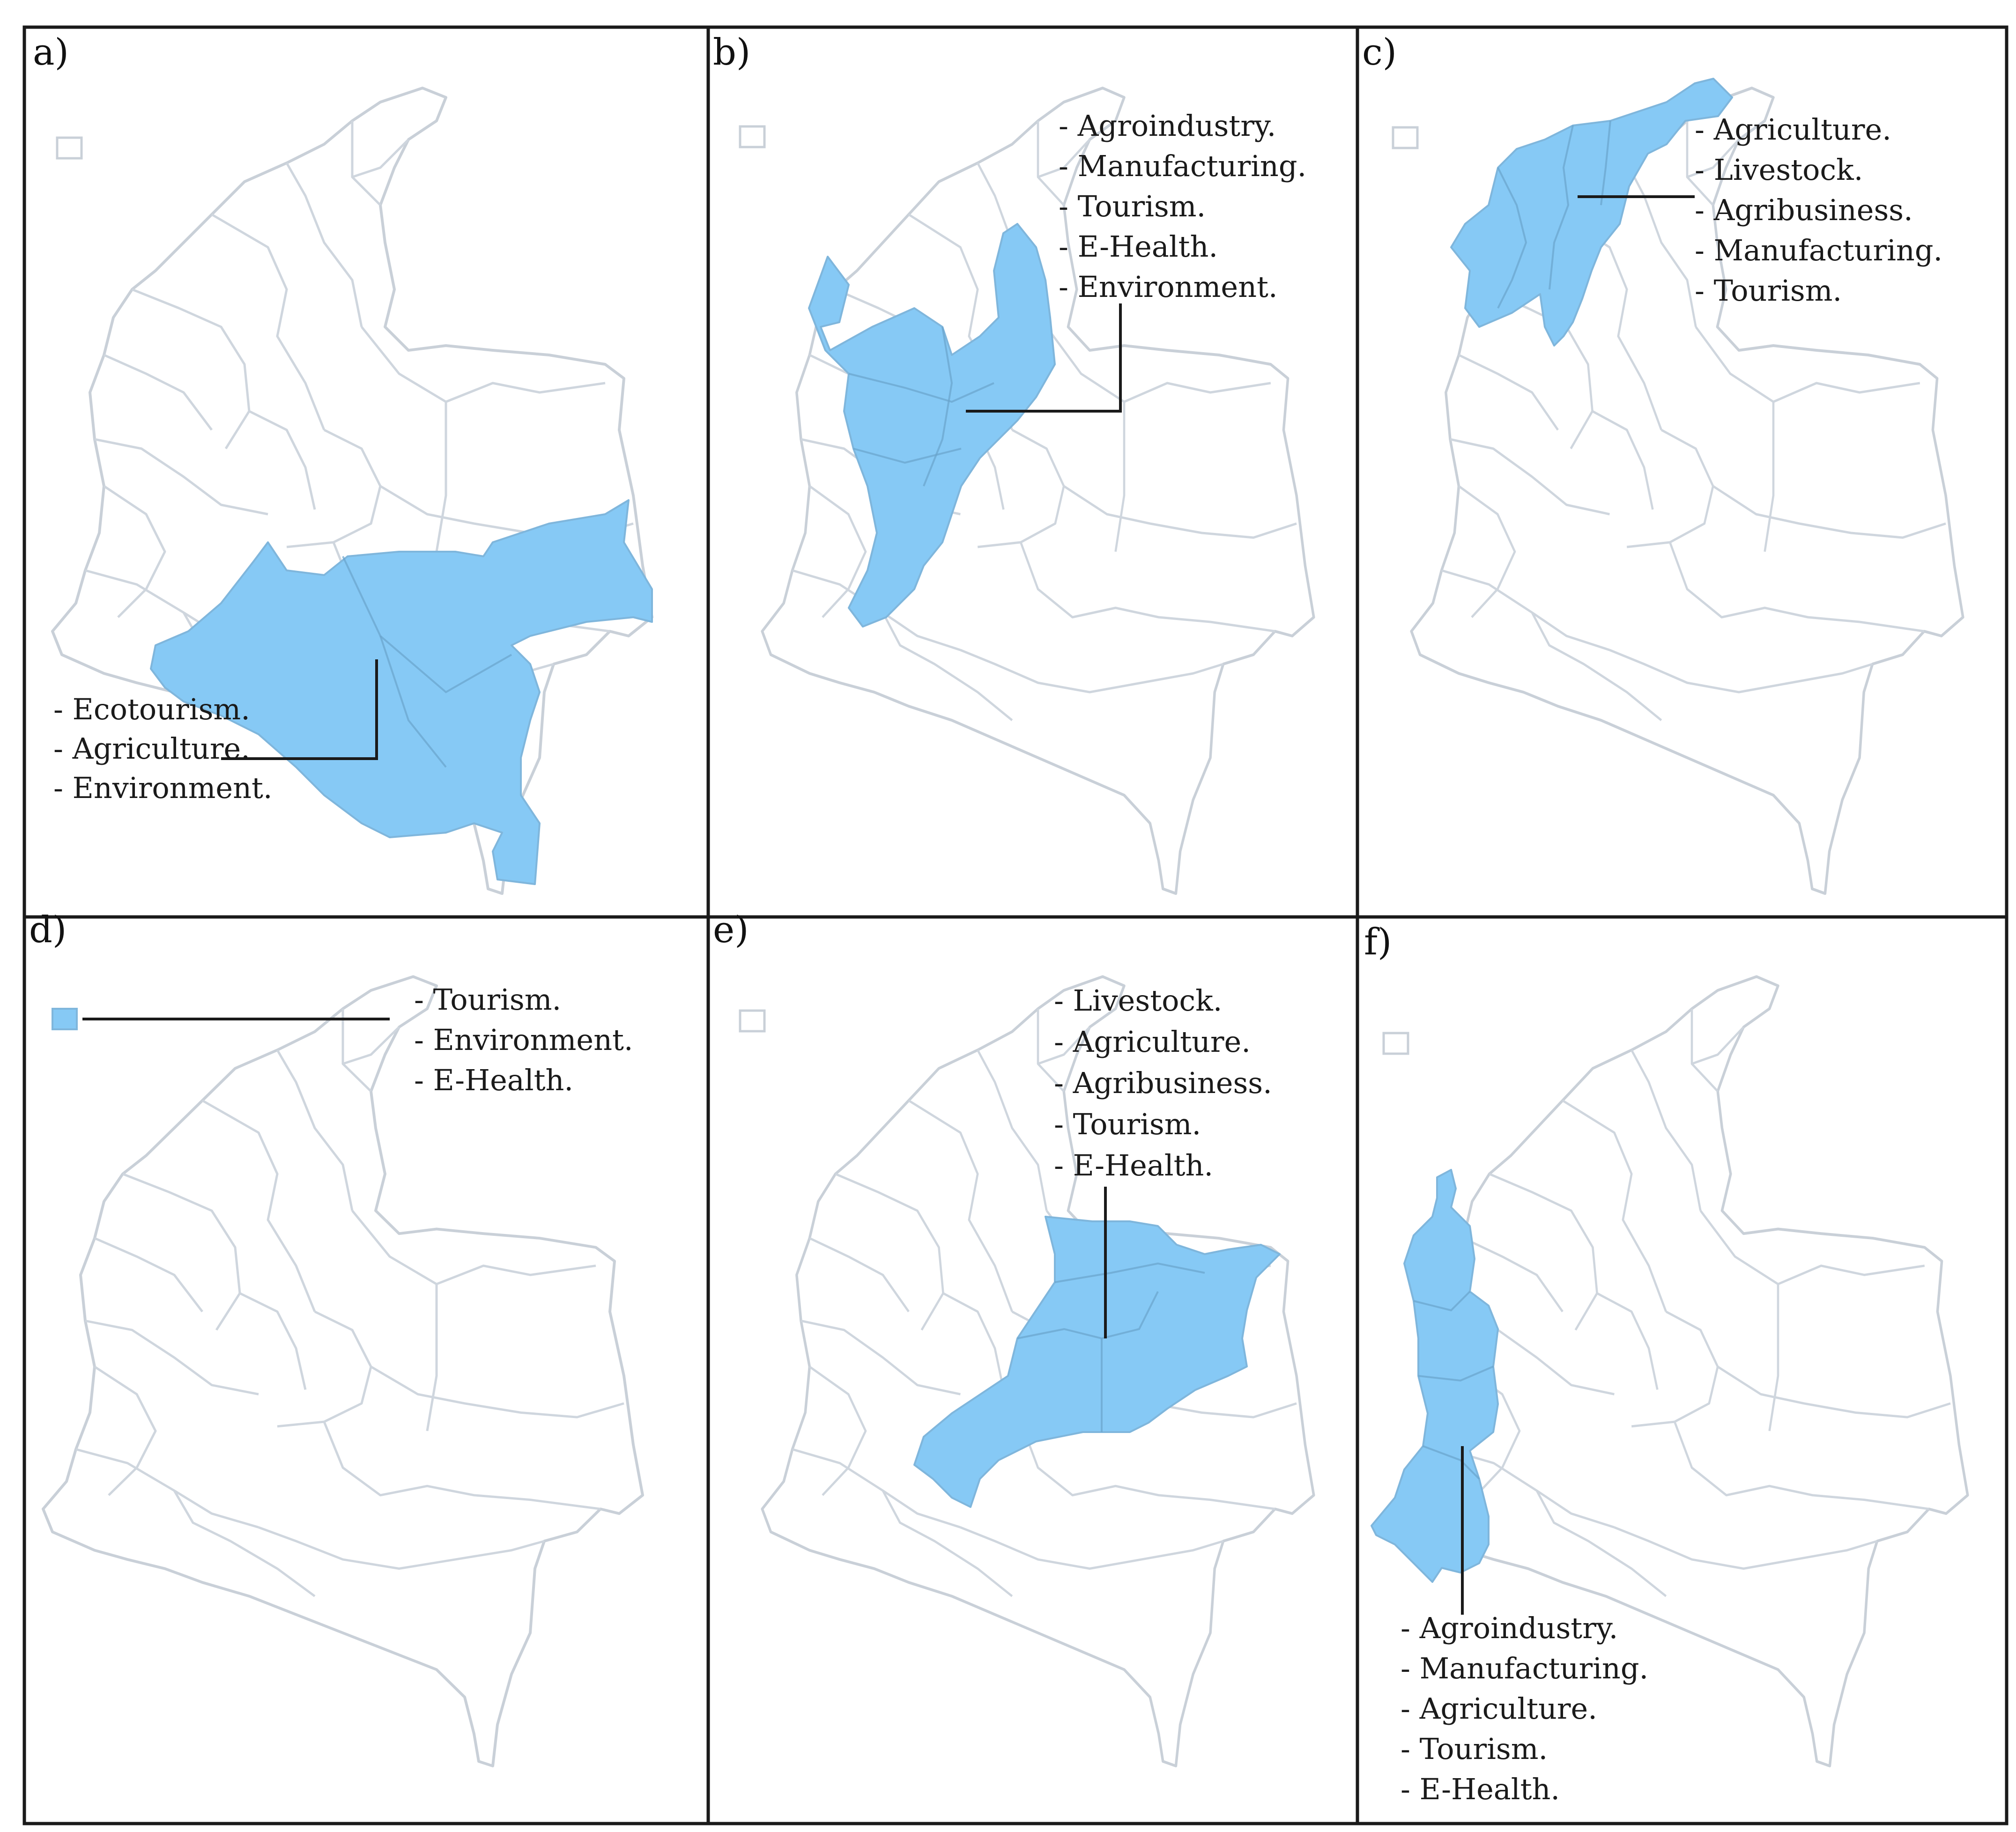 This screenshot has height=1832, width=2016. What do you see at coordinates (1379, 52) in the screenshot?
I see `panel-label: c)` at bounding box center [1379, 52].